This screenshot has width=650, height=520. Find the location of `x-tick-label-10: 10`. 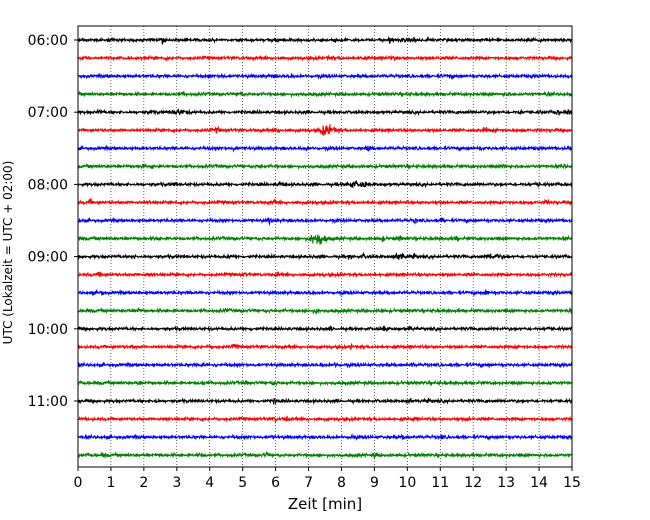

x-tick-label-10: 10 is located at coordinates (407, 483).